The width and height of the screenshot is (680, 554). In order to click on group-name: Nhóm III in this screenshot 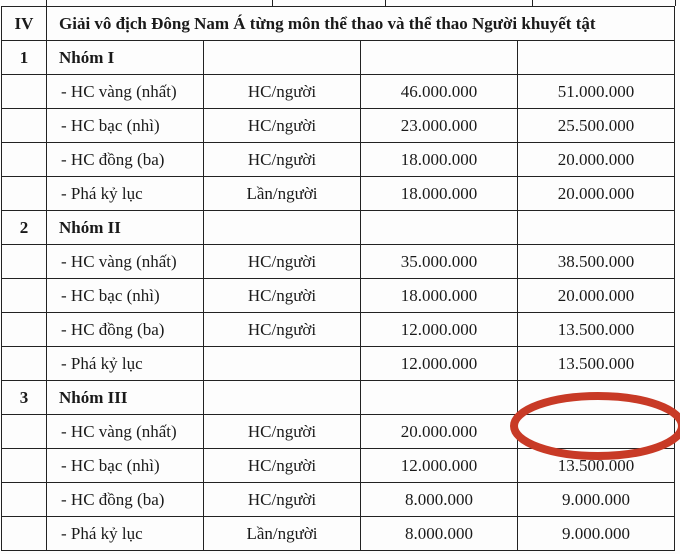, I will do `click(125, 397)`.